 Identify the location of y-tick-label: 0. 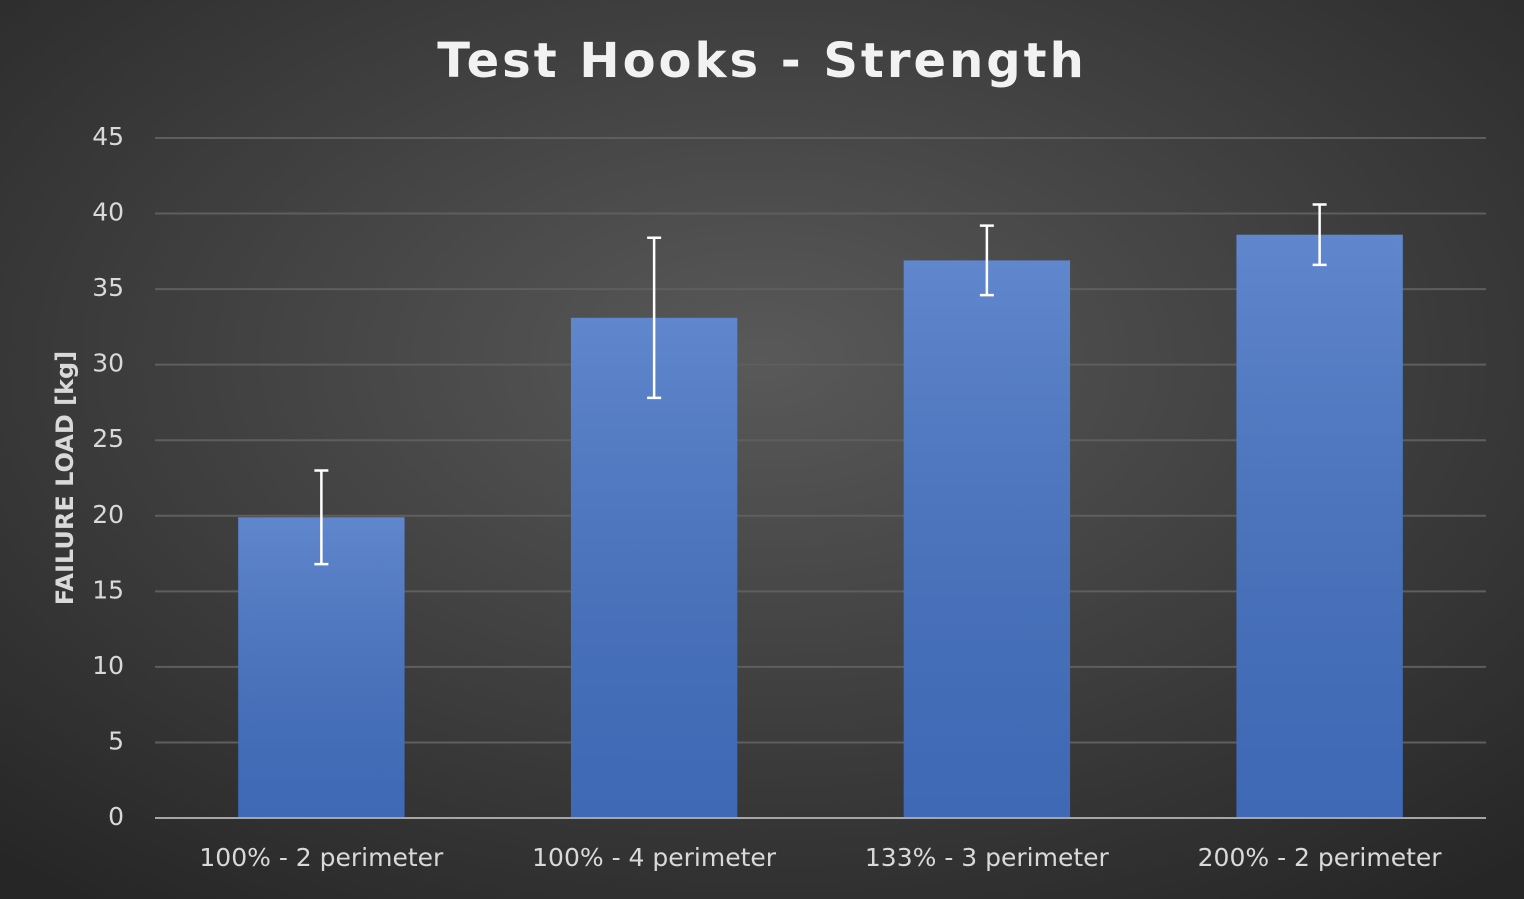
(116, 816).